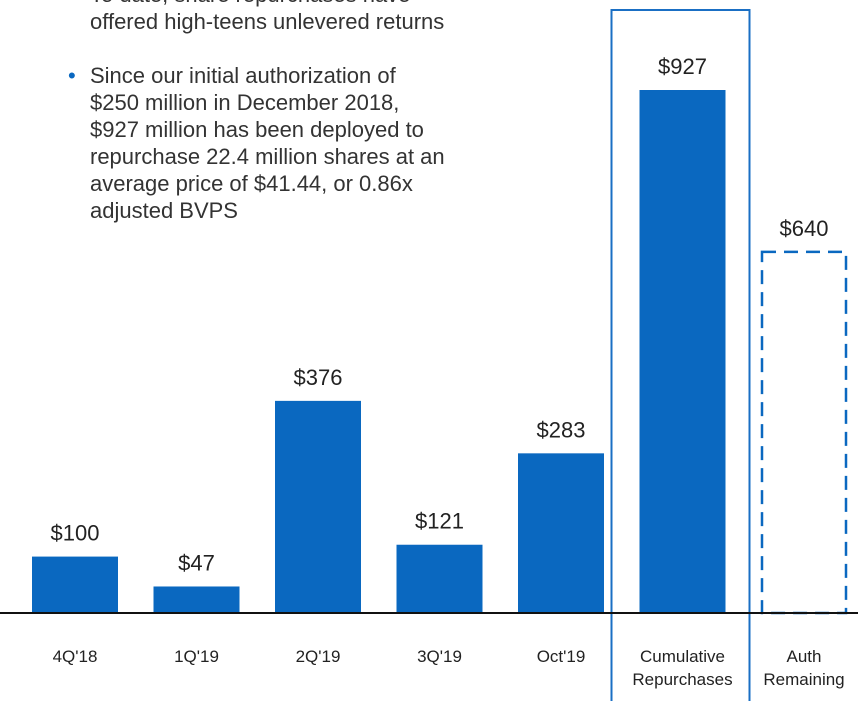  Describe the element at coordinates (267, 4) in the screenshot. I see `bullet-line: To date, share repurchases have` at that location.